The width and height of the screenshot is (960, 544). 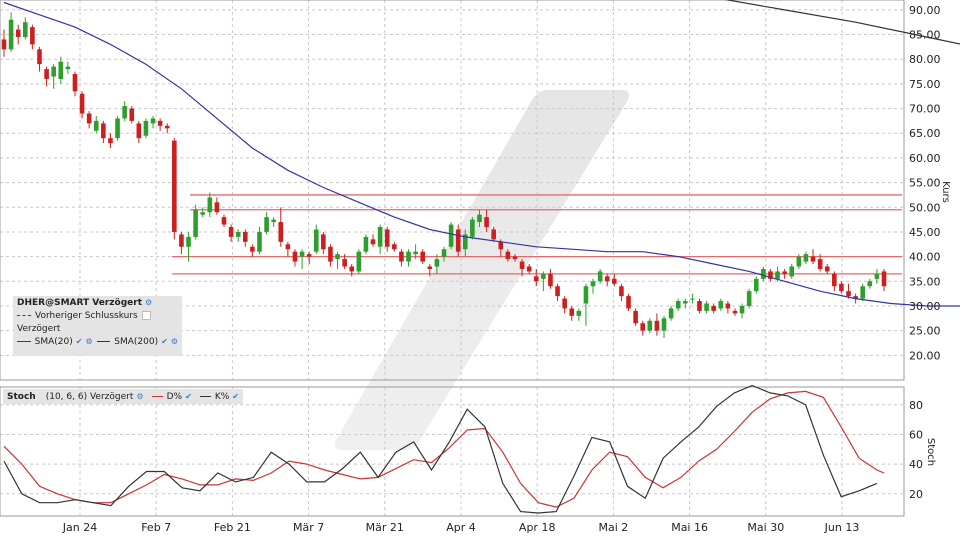 What do you see at coordinates (222, 396) in the screenshot?
I see `stoch-legend-k: K%` at bounding box center [222, 396].